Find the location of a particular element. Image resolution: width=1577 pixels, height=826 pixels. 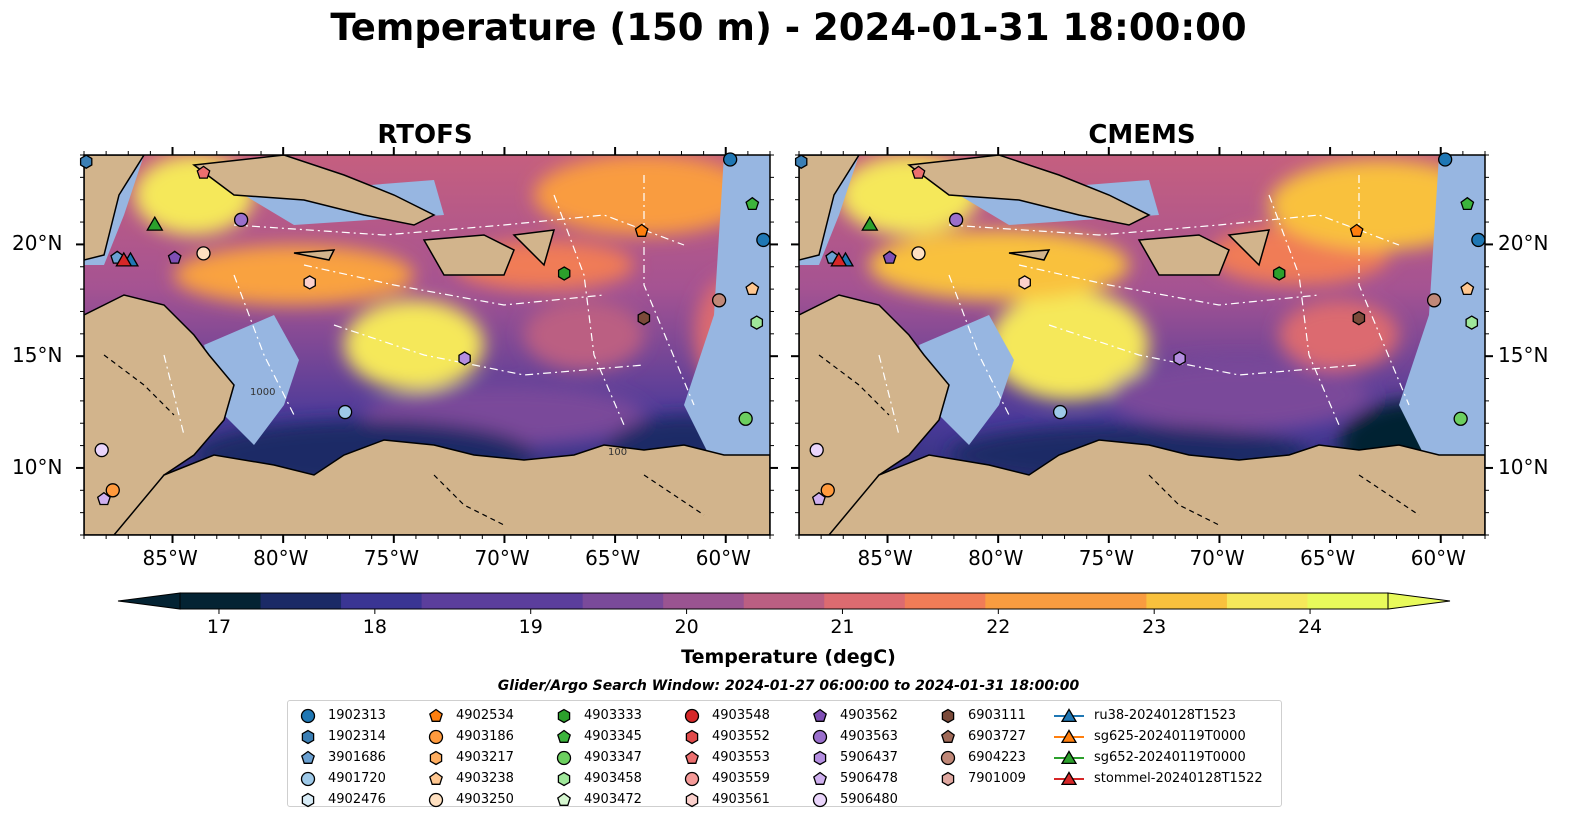

colorbar is located at coordinates (784, 603).